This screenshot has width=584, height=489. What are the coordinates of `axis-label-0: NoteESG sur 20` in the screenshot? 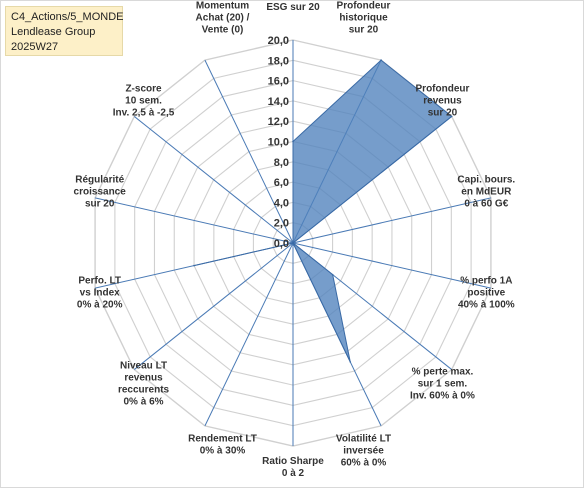 It's located at (293, 7).